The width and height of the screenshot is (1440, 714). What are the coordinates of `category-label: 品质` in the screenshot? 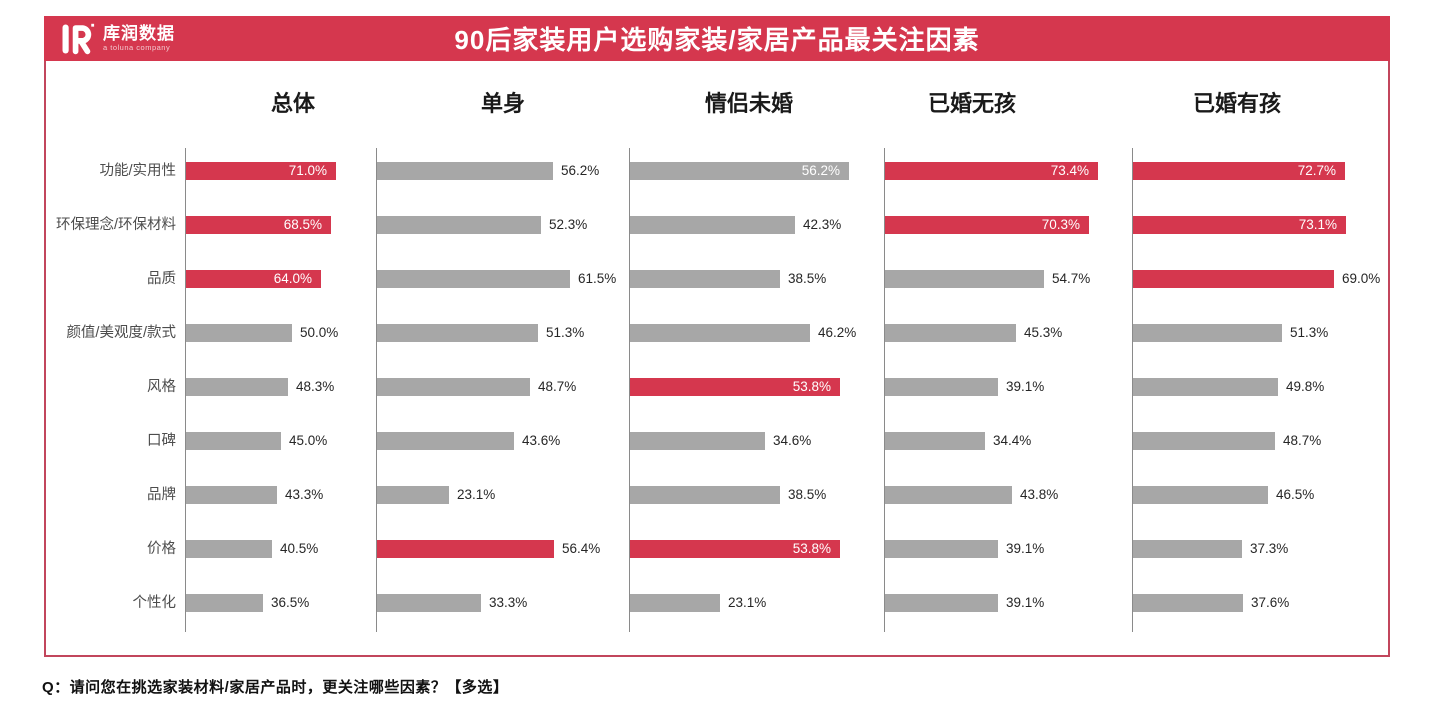 It's located at (161, 279).